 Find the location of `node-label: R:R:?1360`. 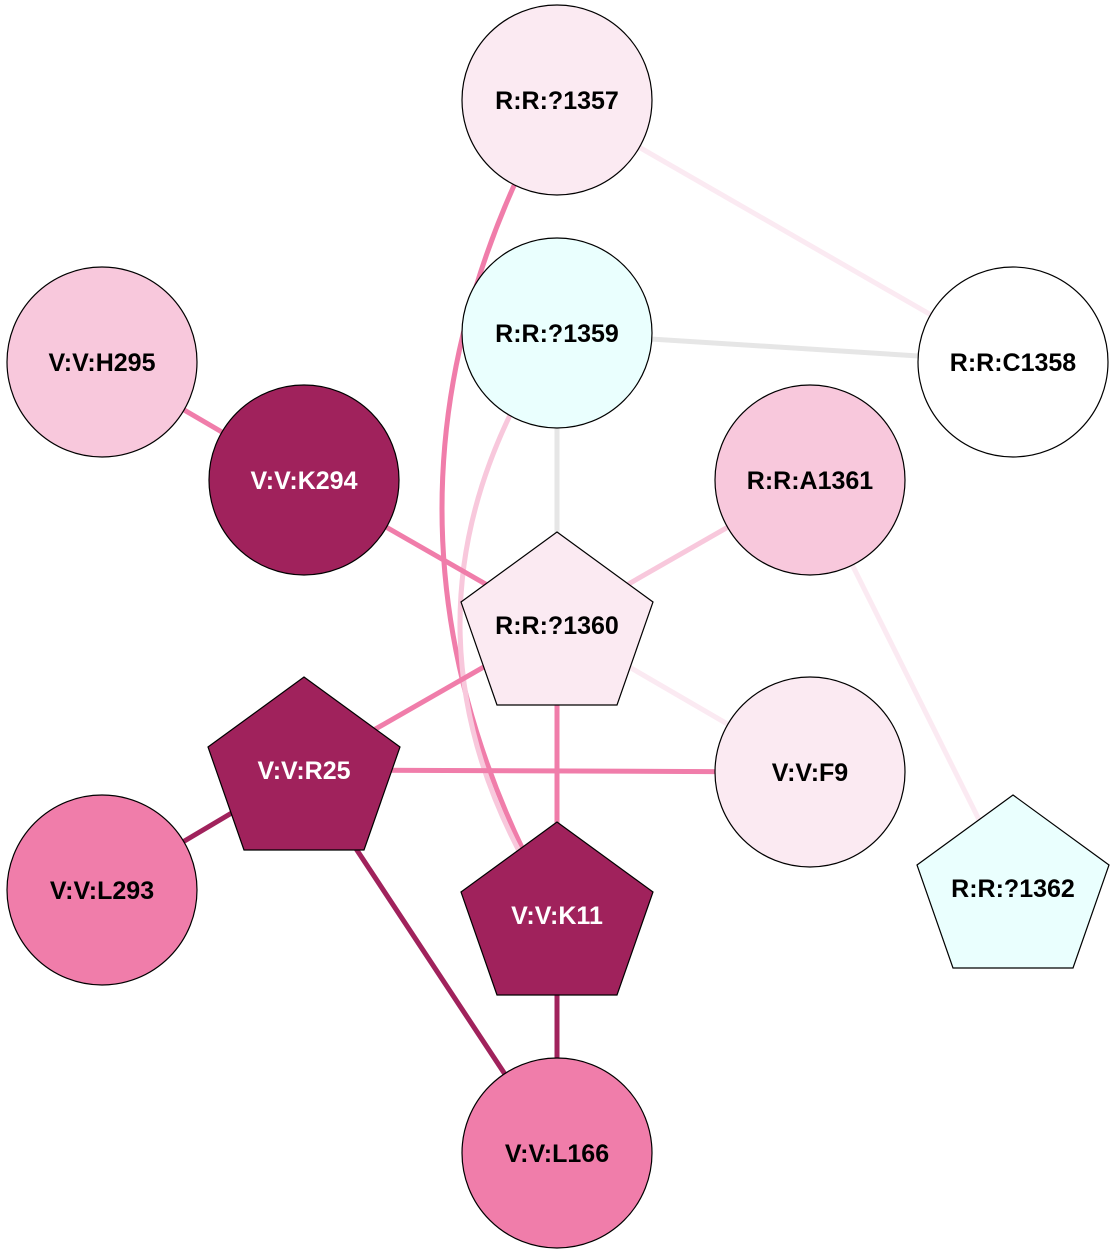

node-label: R:R:?1360 is located at coordinates (557, 626).